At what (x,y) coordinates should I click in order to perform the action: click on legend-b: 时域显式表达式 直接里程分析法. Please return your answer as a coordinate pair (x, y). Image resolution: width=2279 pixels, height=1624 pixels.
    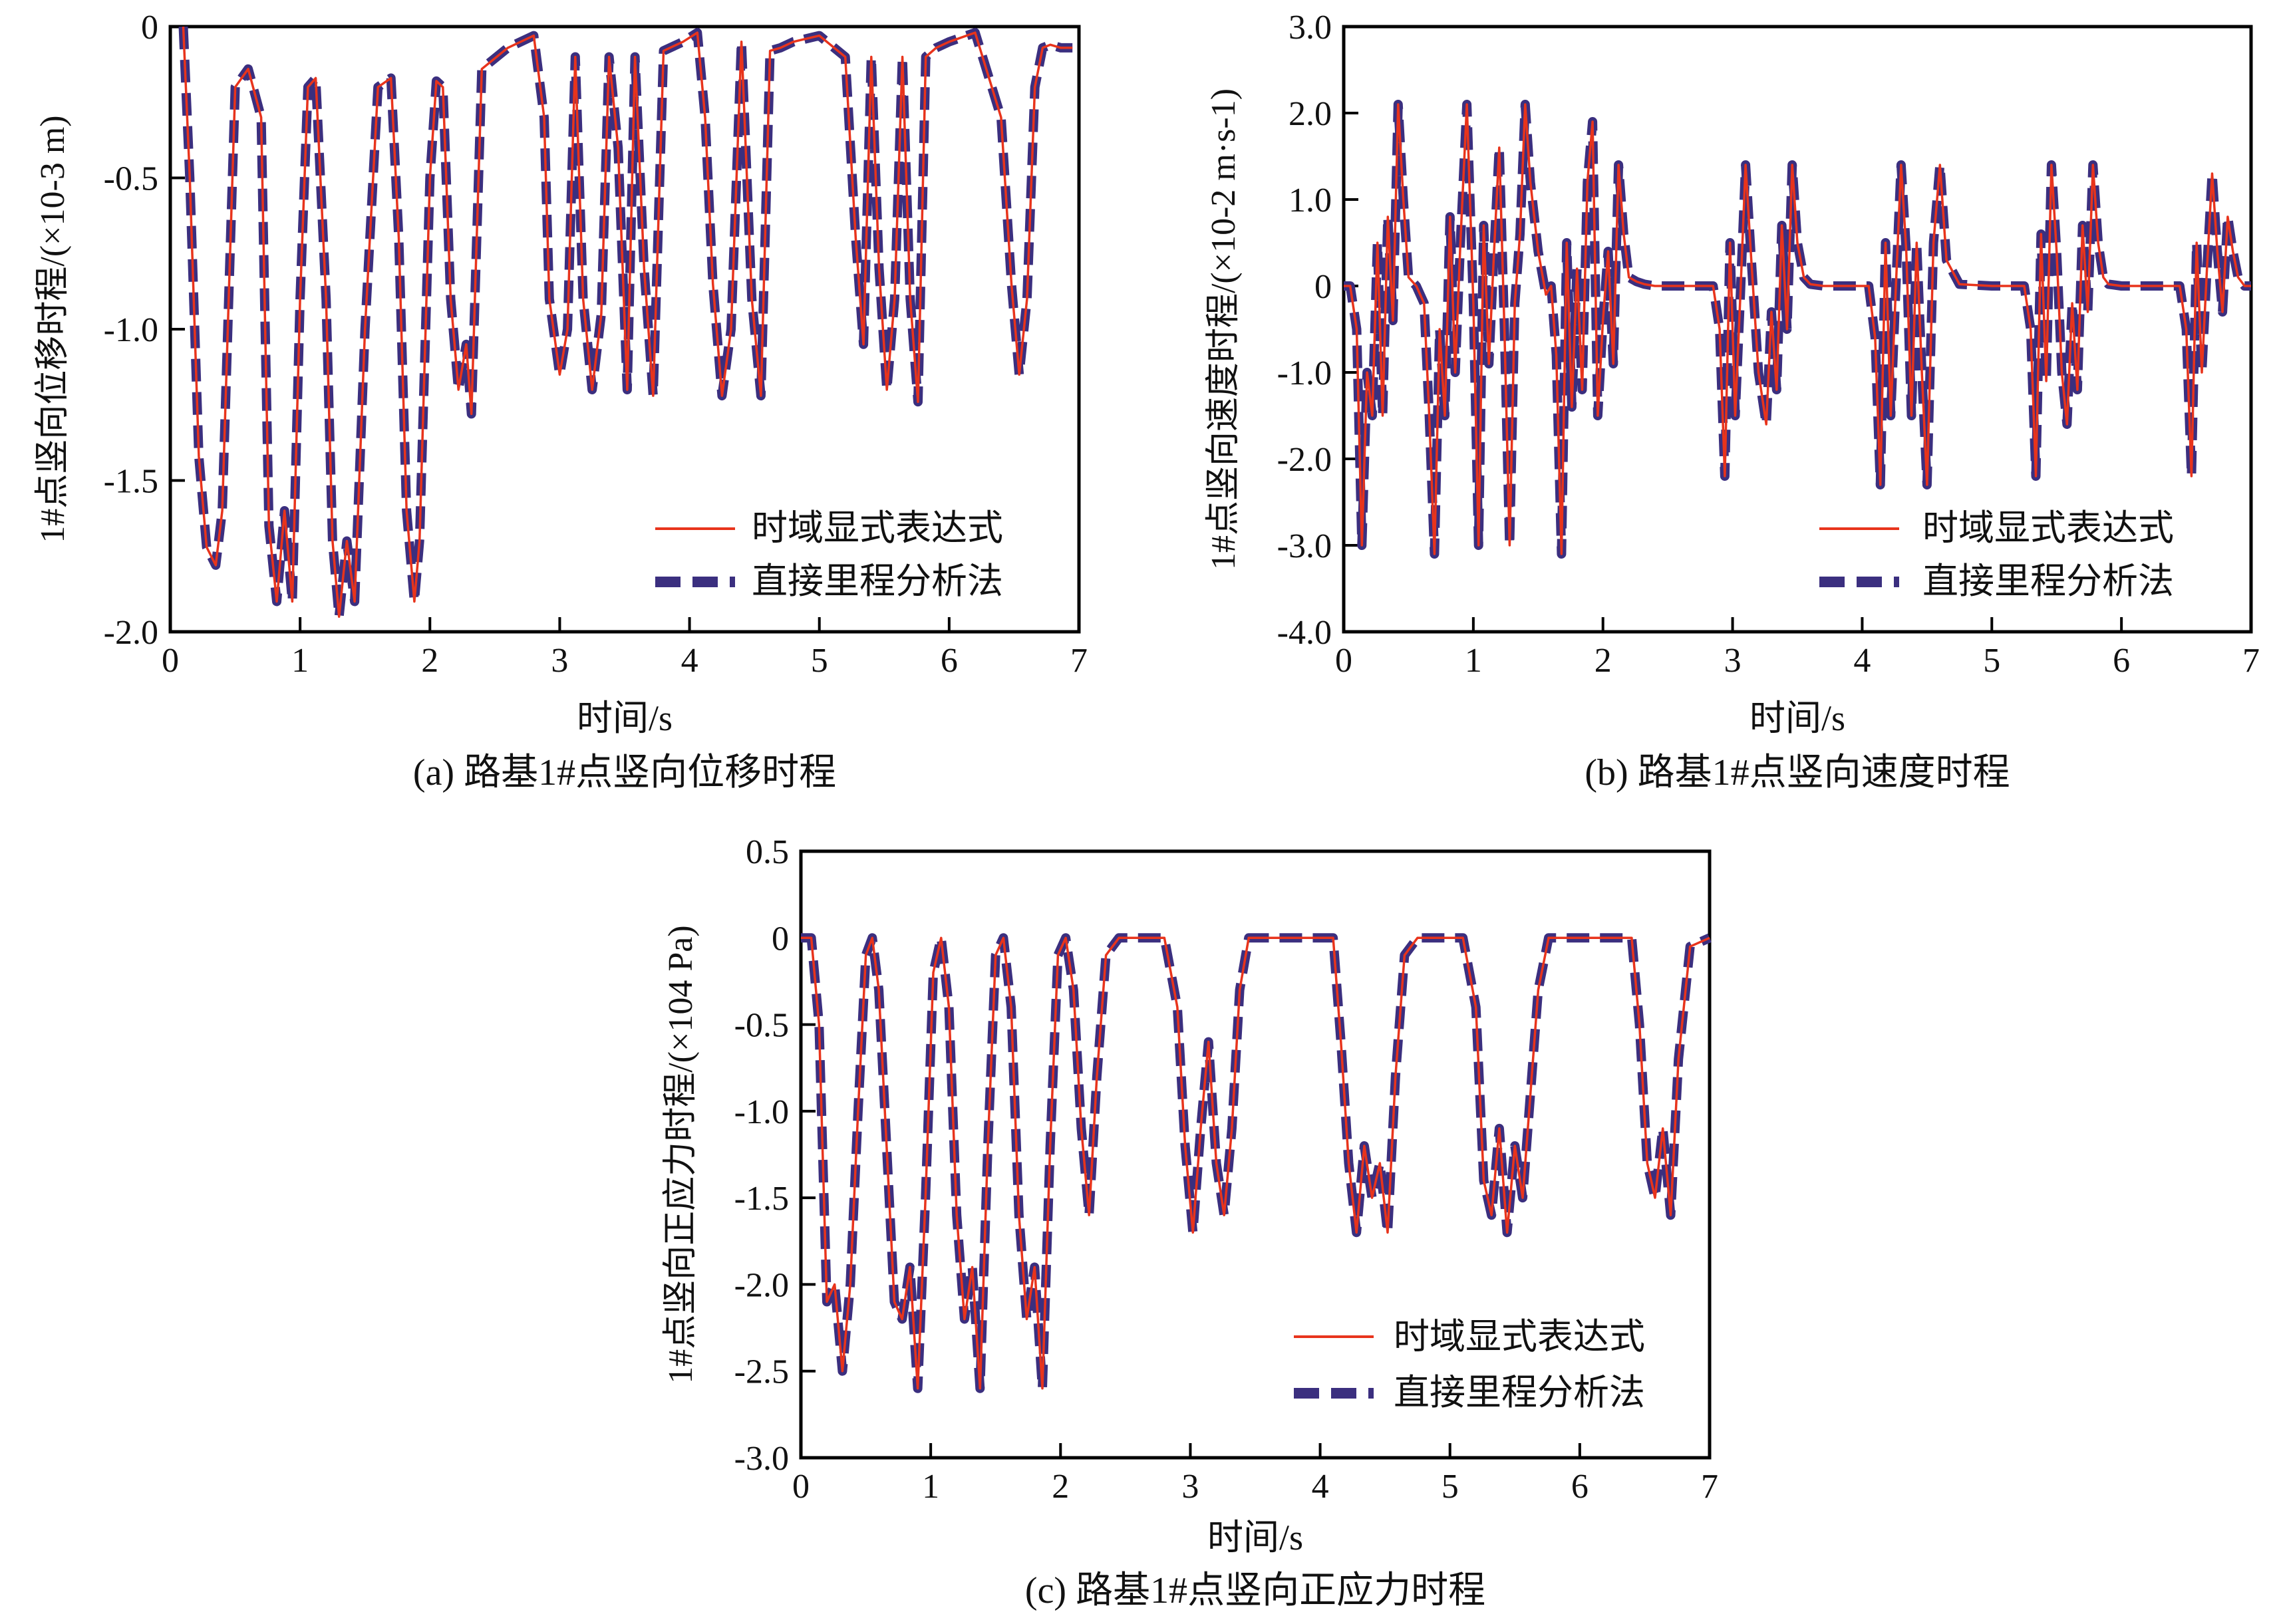
    Looking at the image, I should click on (1997, 554).